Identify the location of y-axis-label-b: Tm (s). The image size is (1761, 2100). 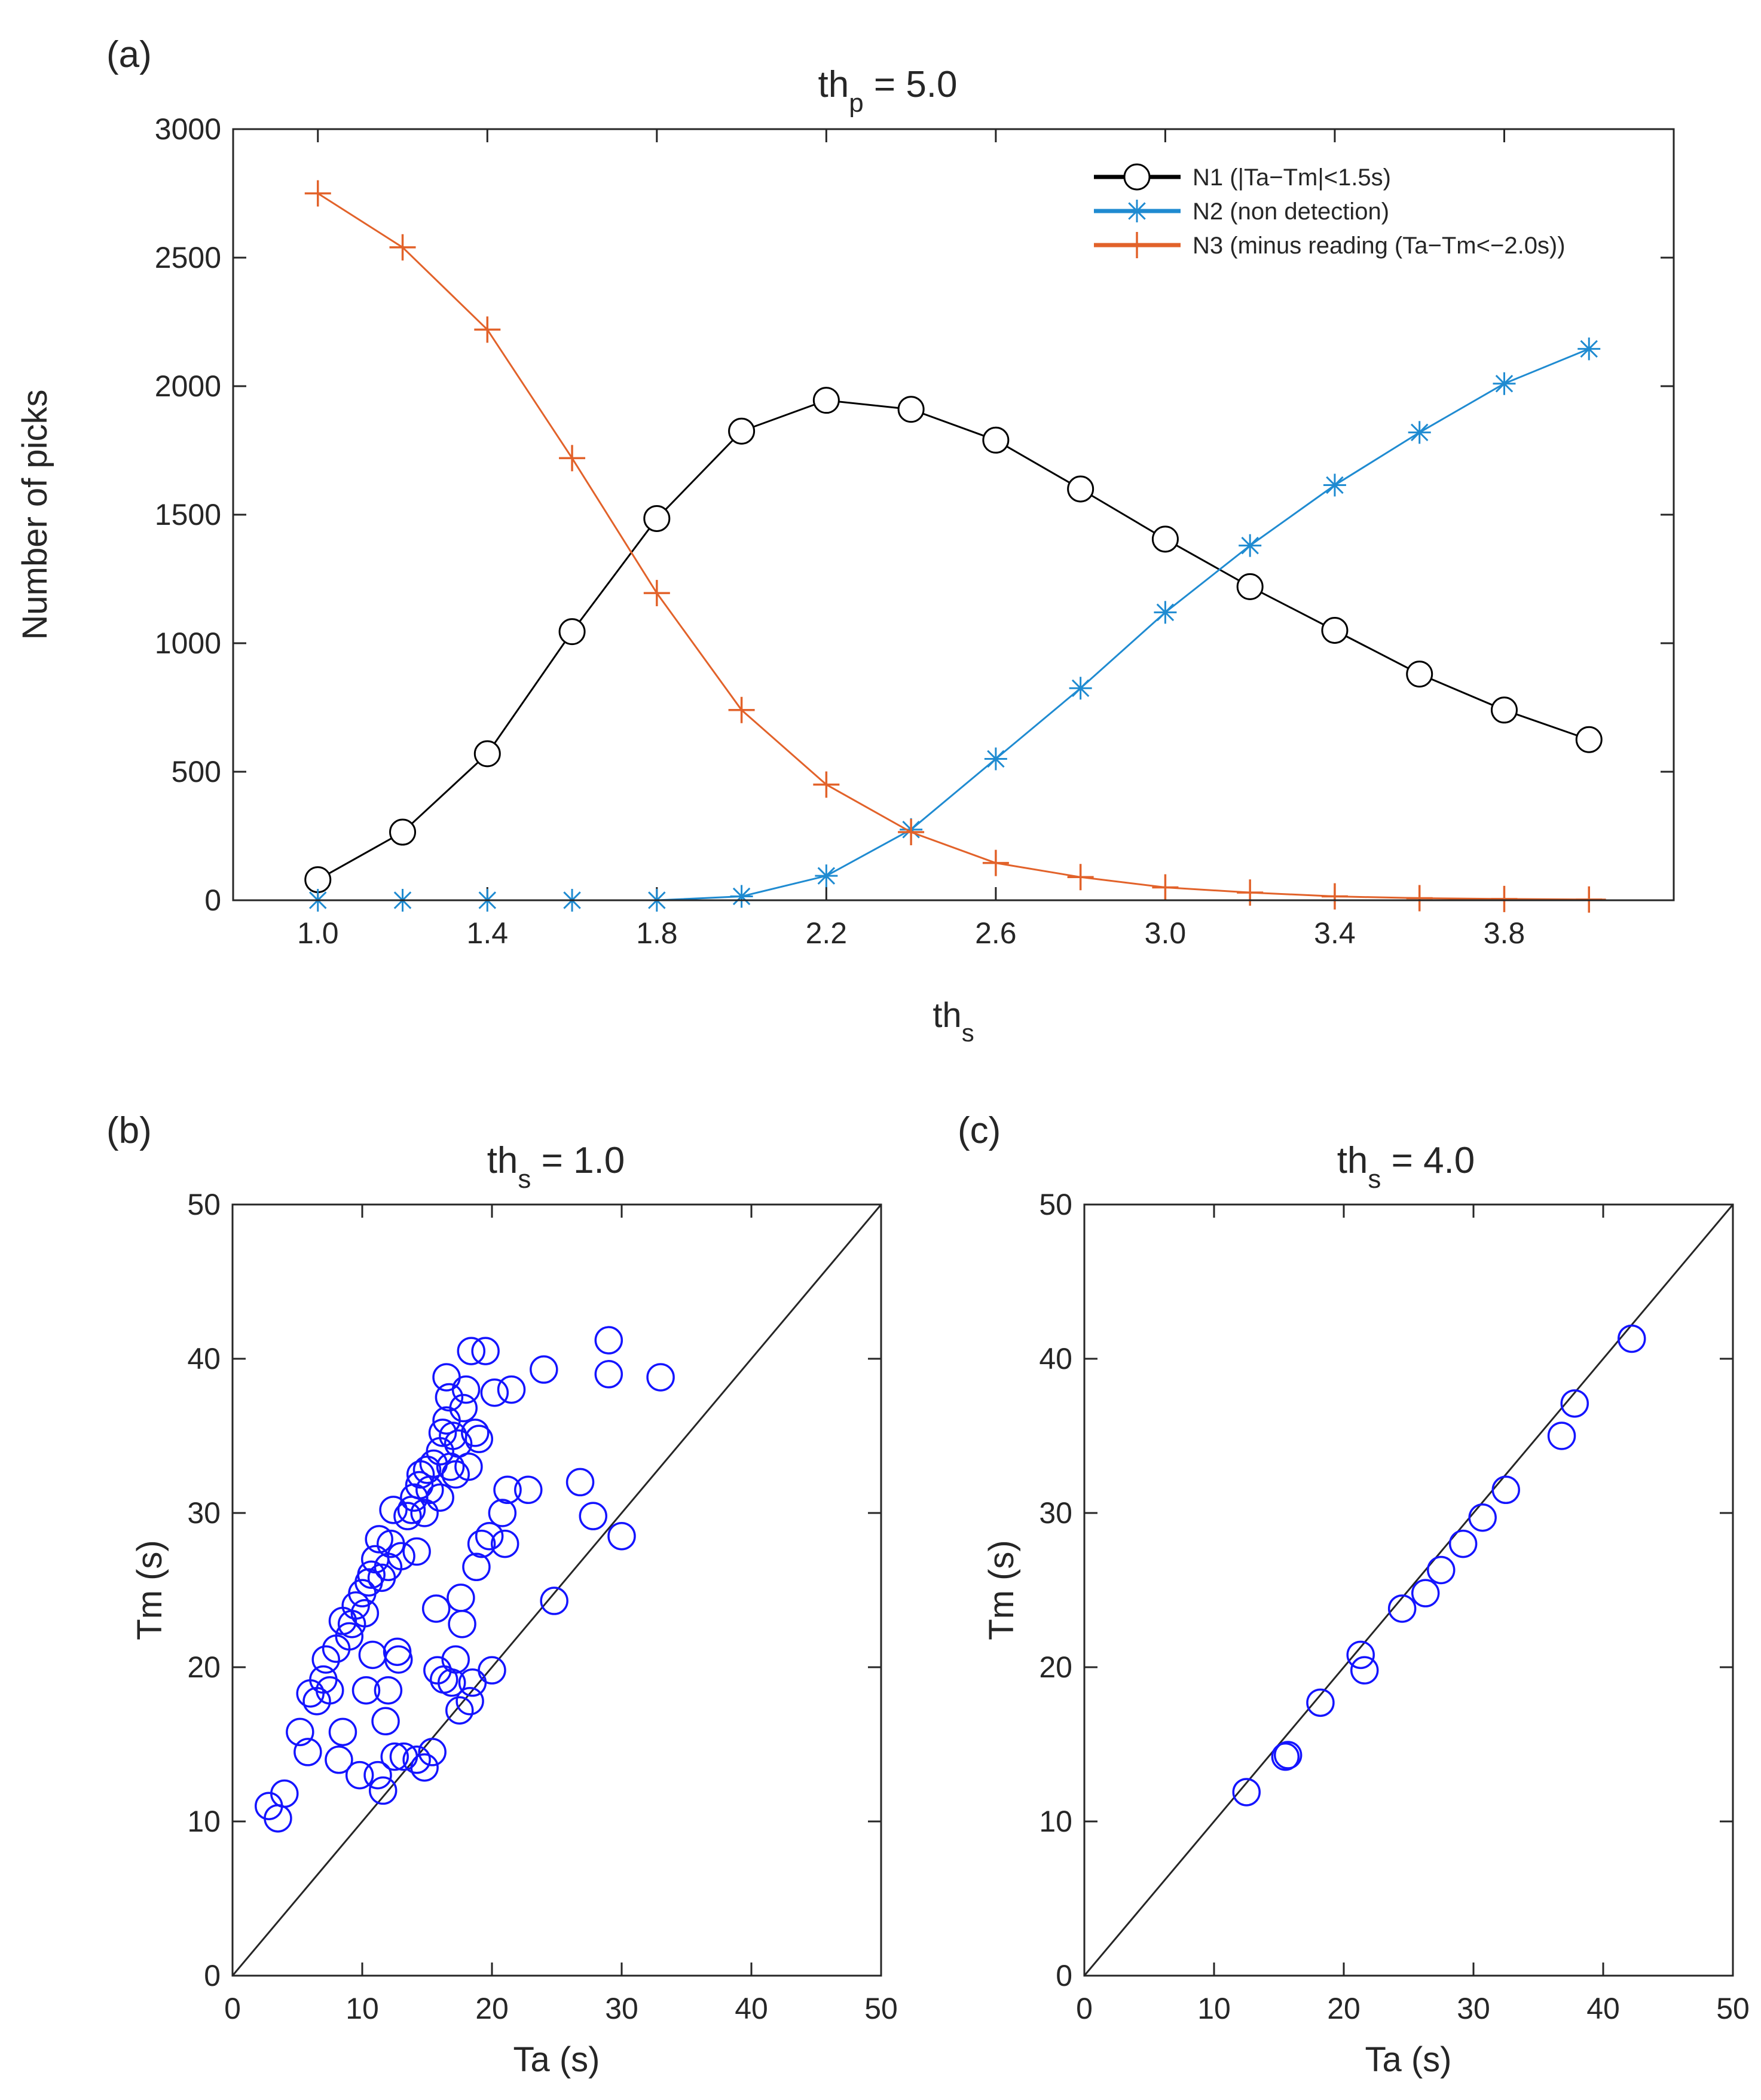
(149, 1590).